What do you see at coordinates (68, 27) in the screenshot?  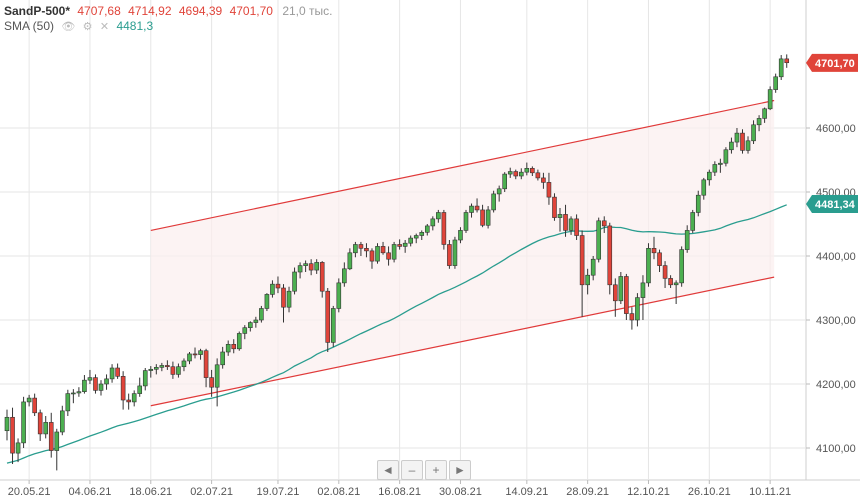 I see `eye-icon: 👁` at bounding box center [68, 27].